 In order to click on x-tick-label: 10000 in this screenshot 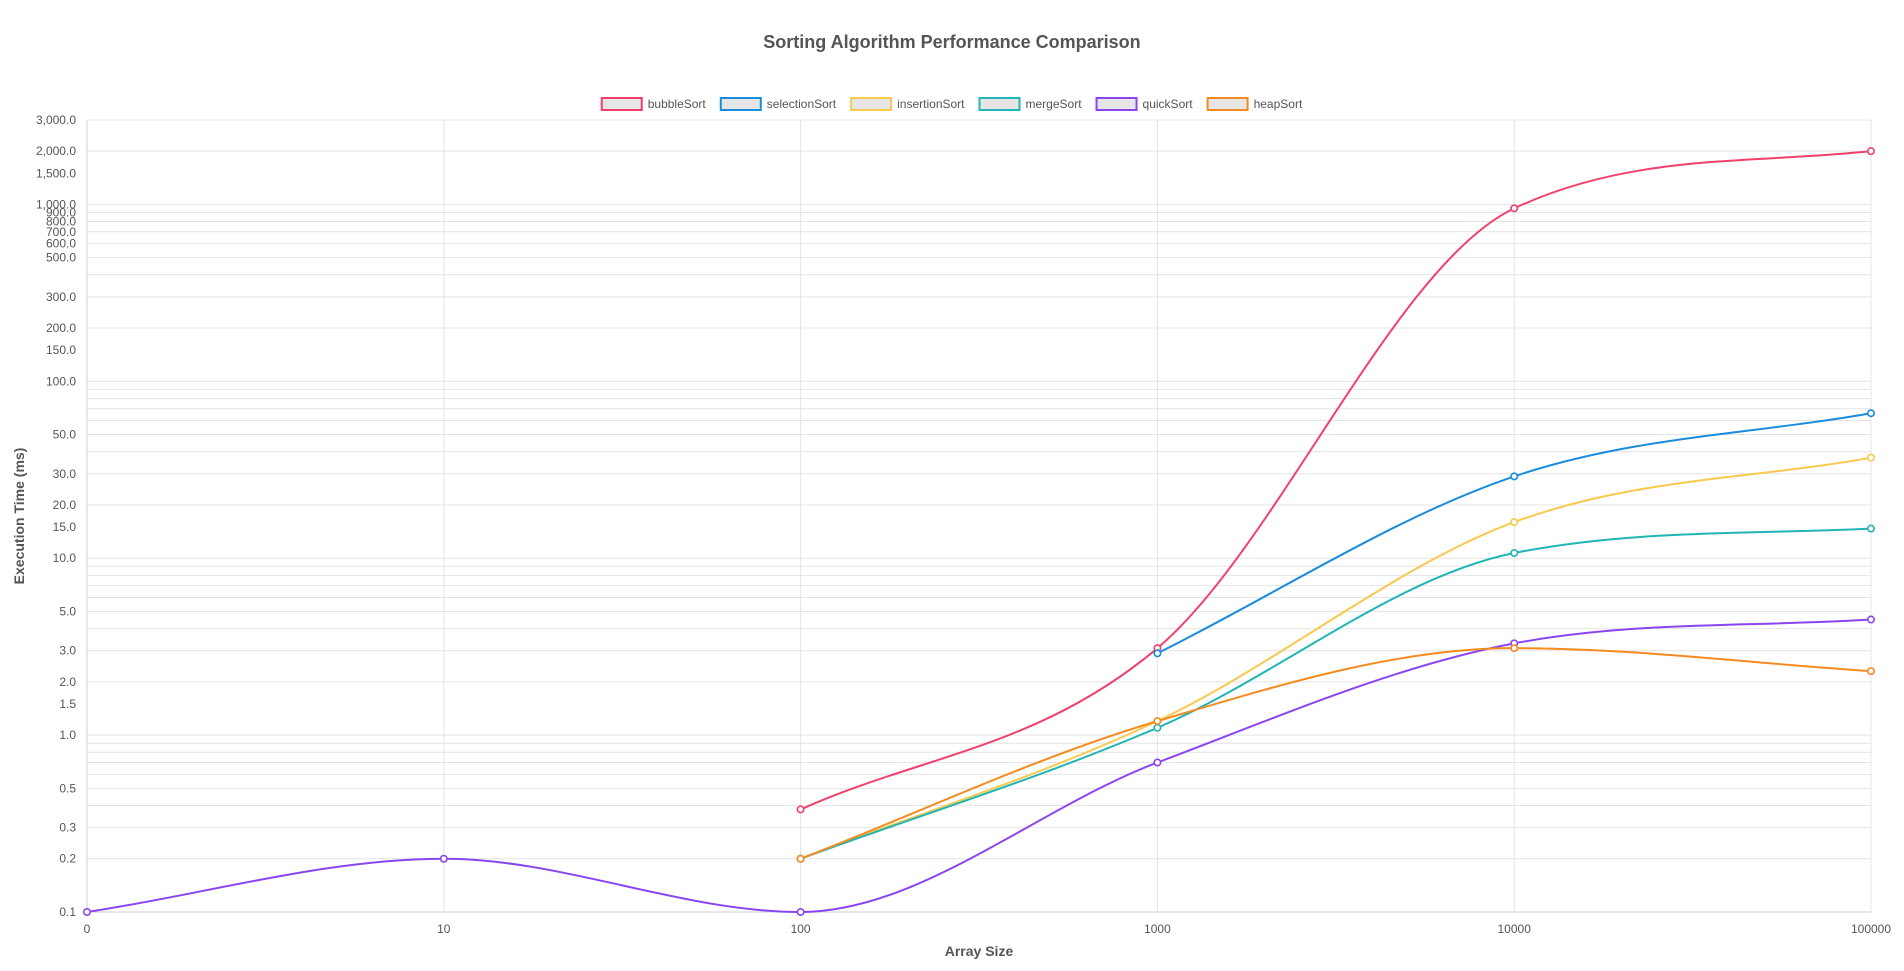, I will do `click(1515, 929)`.